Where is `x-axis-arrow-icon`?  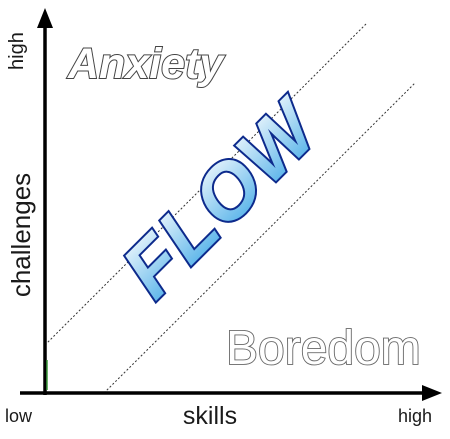 x-axis-arrow-icon is located at coordinates (432, 393).